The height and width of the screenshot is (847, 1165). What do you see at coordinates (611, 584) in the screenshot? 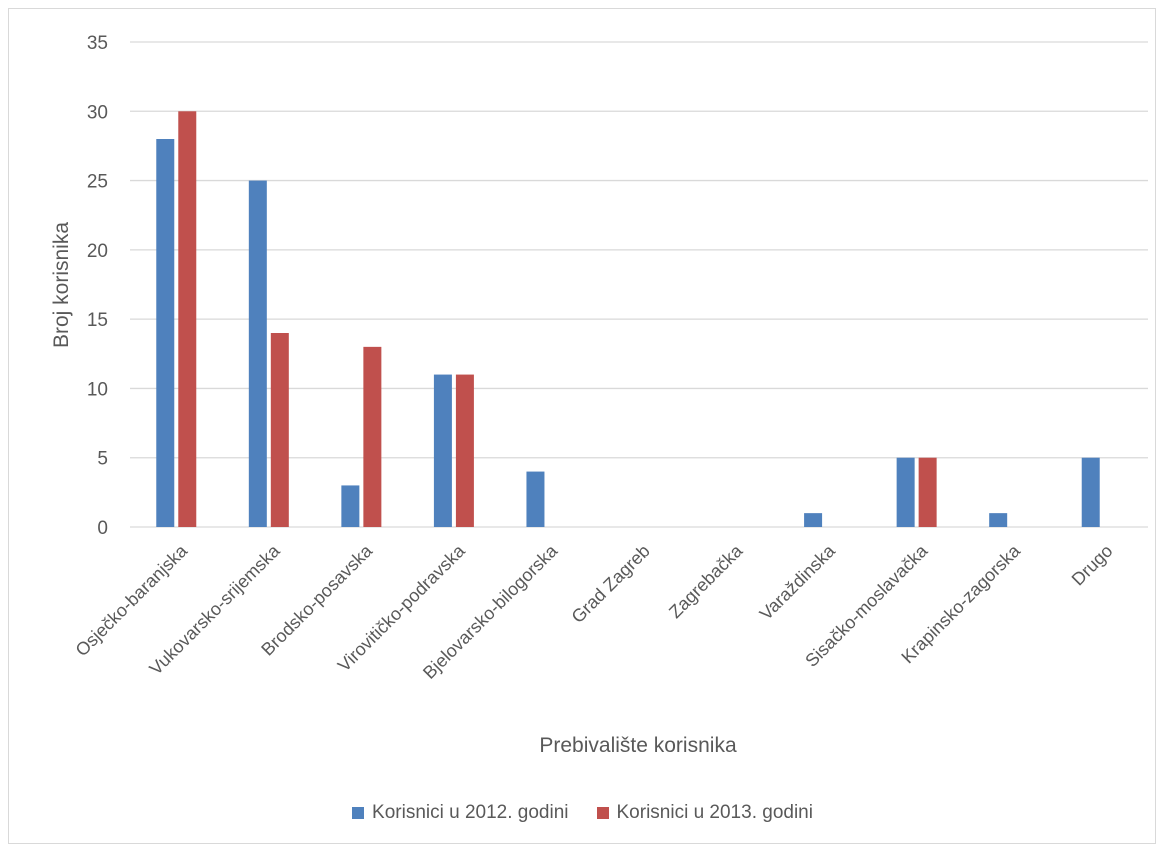
I see `x-tick-label-5: Grad Zagreb` at bounding box center [611, 584].